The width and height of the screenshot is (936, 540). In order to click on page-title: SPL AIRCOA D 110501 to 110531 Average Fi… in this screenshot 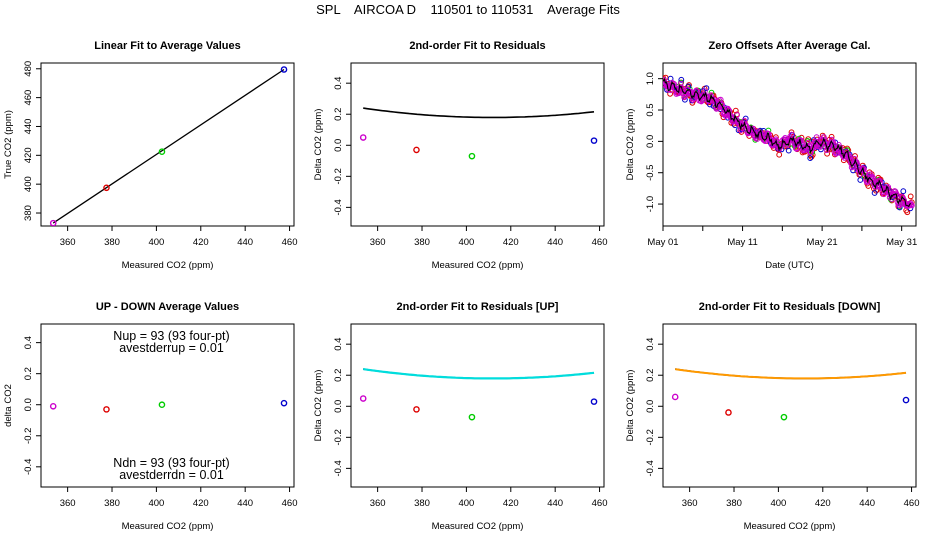, I will do `click(468, 9)`.